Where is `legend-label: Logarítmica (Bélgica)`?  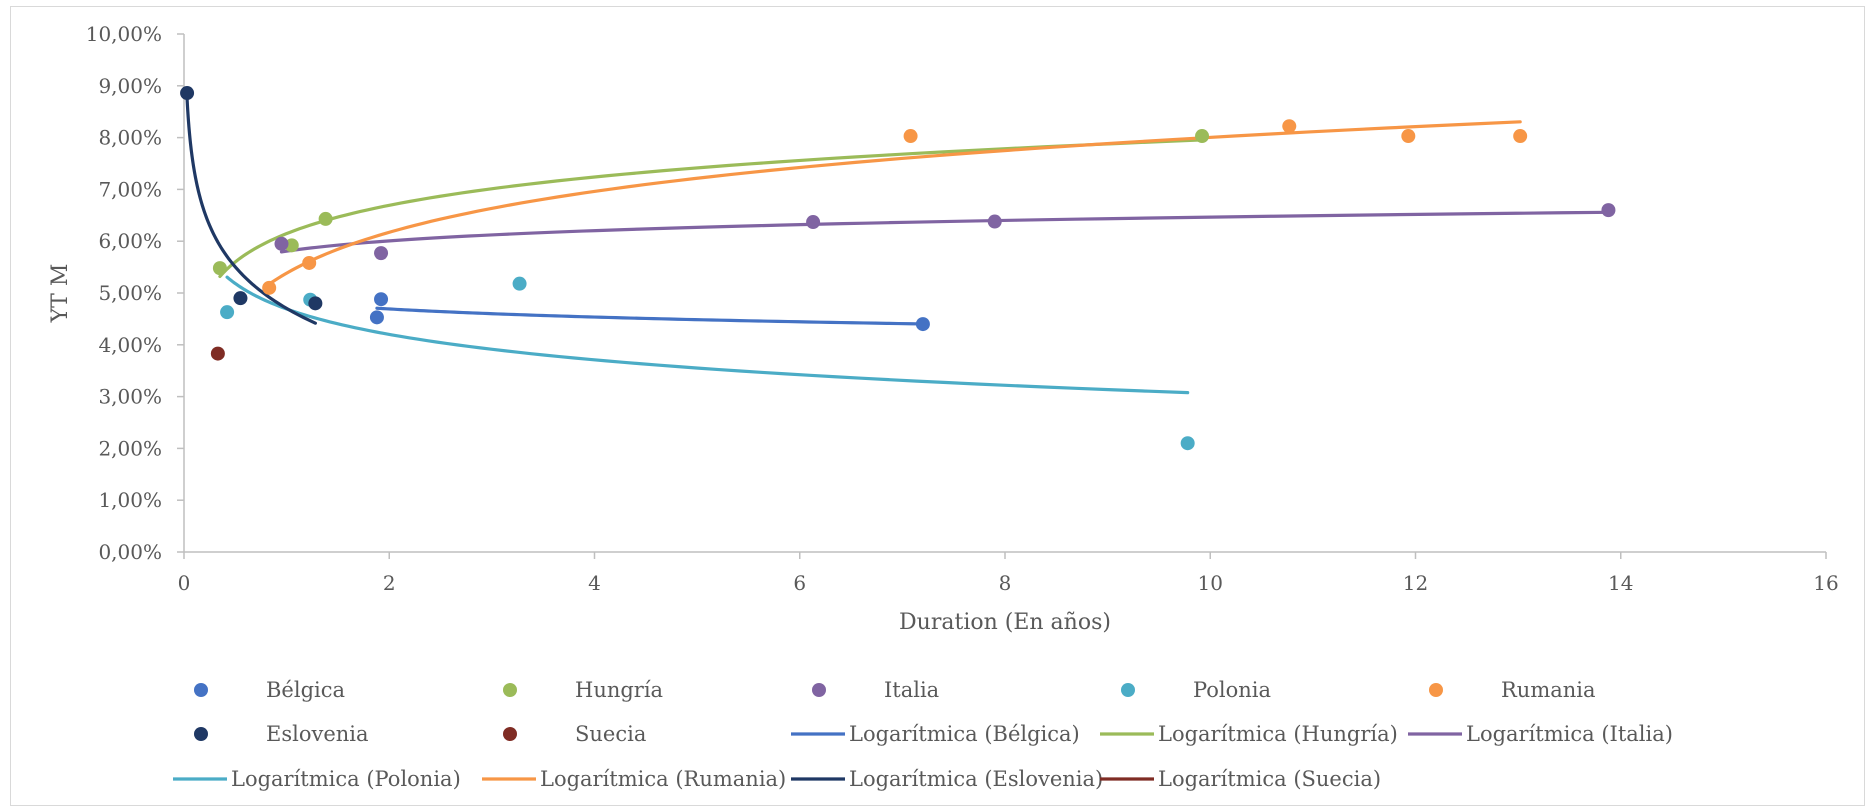 legend-label: Logarítmica (Bélgica) is located at coordinates (964, 734).